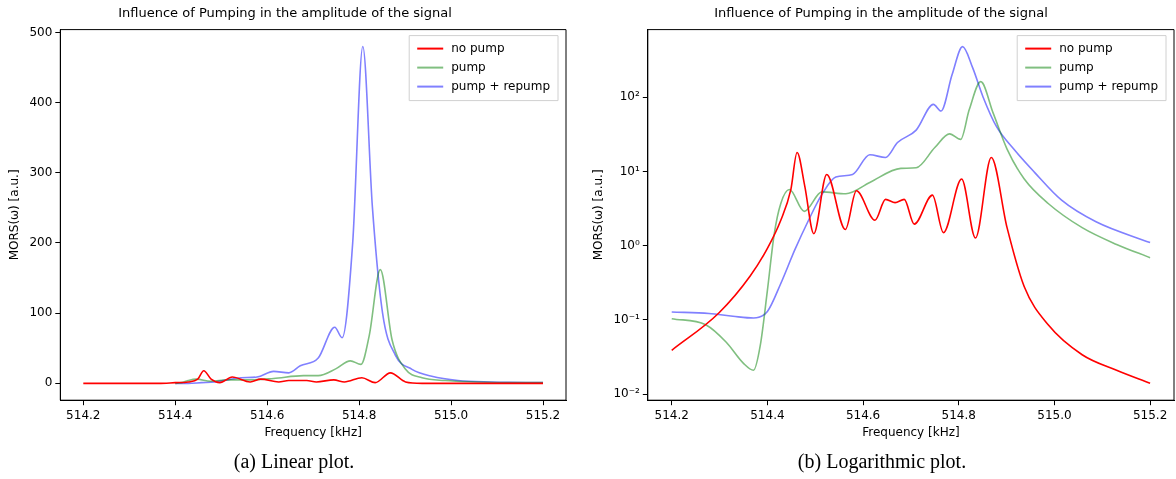  I want to click on y-tick-label: 10⁻¹, so click(626, 319).